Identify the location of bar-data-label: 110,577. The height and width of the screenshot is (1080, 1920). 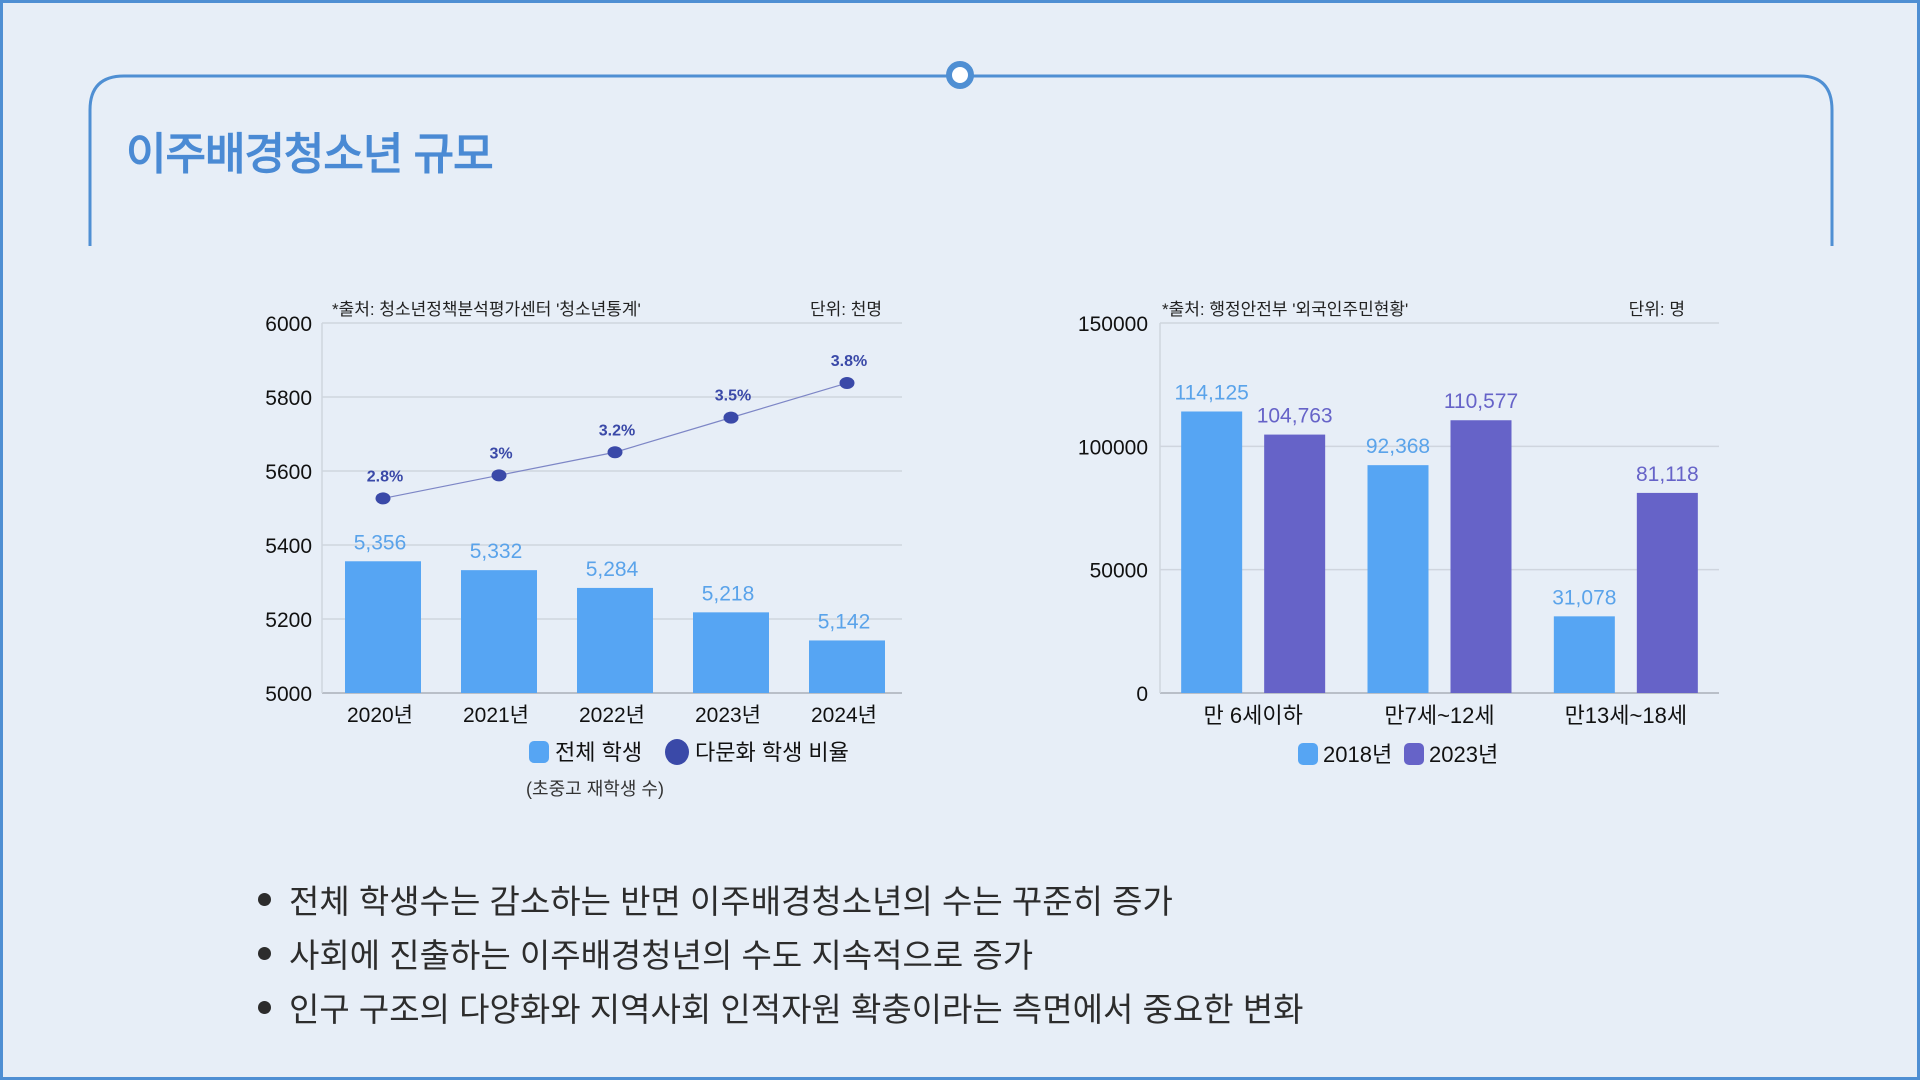
(1481, 401).